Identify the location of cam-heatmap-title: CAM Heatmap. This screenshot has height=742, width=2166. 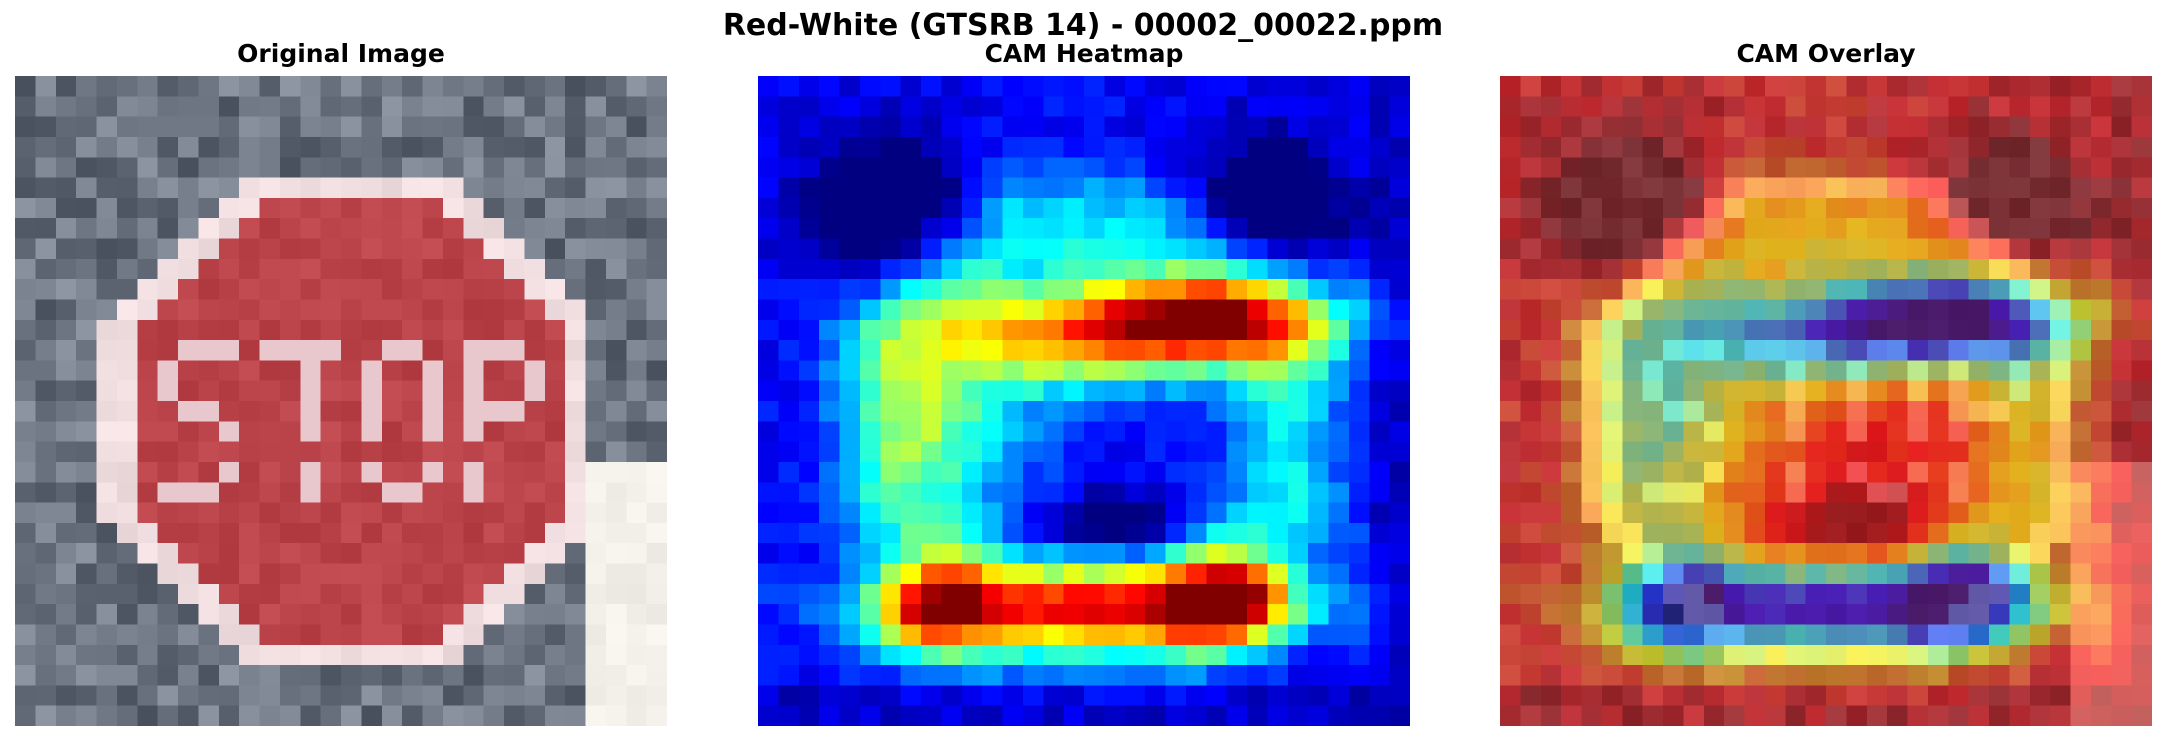
(1084, 53).